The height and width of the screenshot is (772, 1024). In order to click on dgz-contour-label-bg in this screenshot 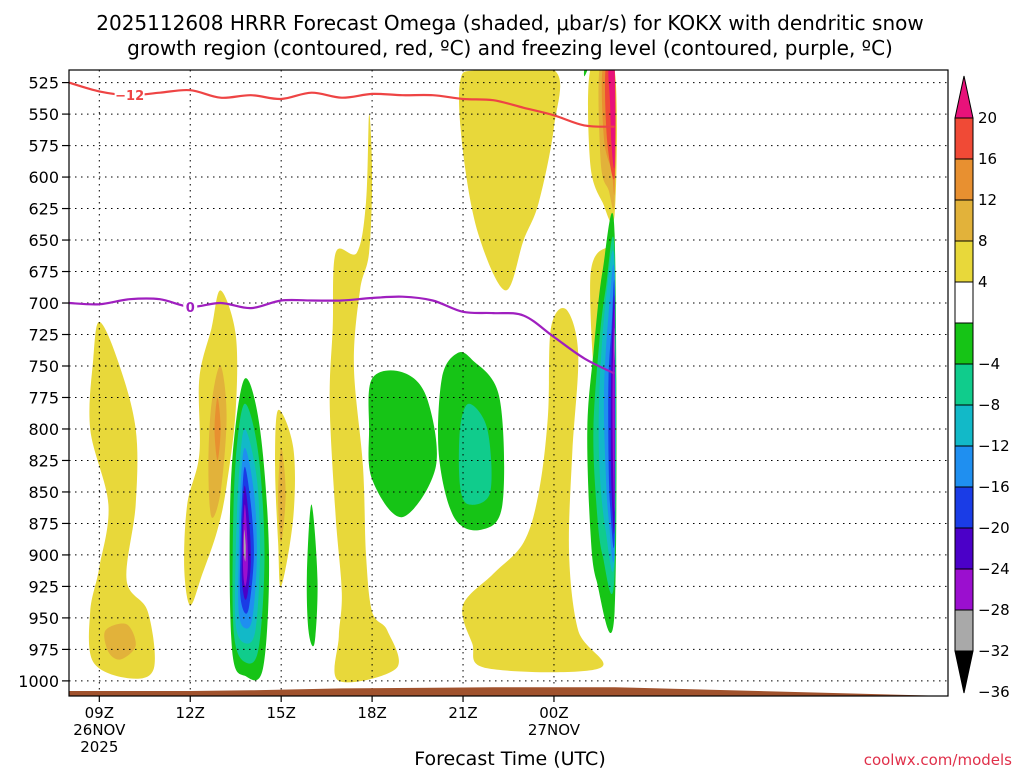, I will do `click(129, 95)`.